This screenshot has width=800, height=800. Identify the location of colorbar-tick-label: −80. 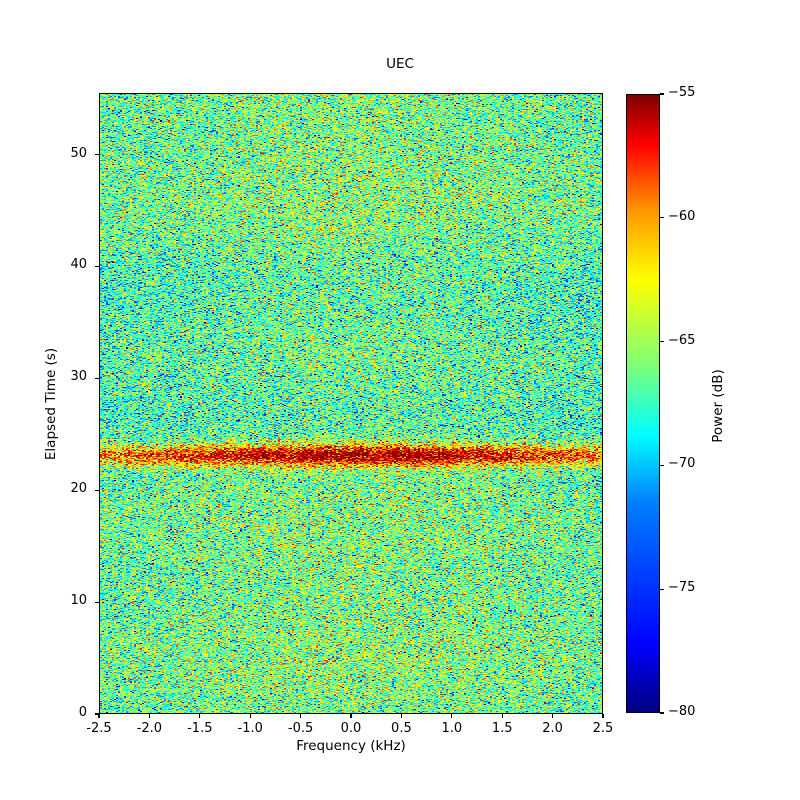
(682, 711).